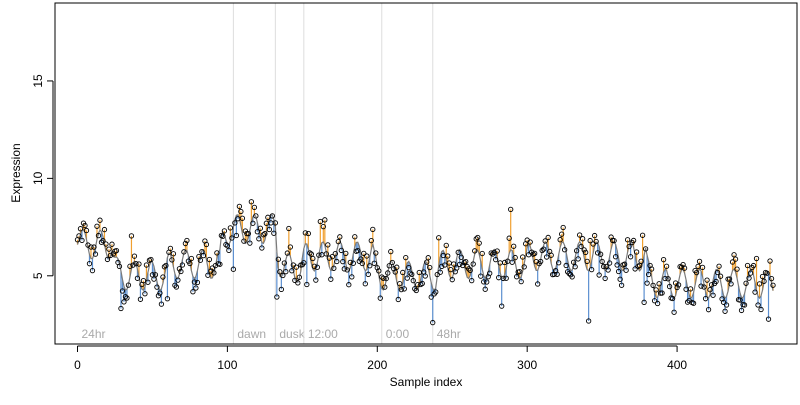 This screenshot has width=800, height=405. What do you see at coordinates (38, 275) in the screenshot?
I see `y-tick-label: 5` at bounding box center [38, 275].